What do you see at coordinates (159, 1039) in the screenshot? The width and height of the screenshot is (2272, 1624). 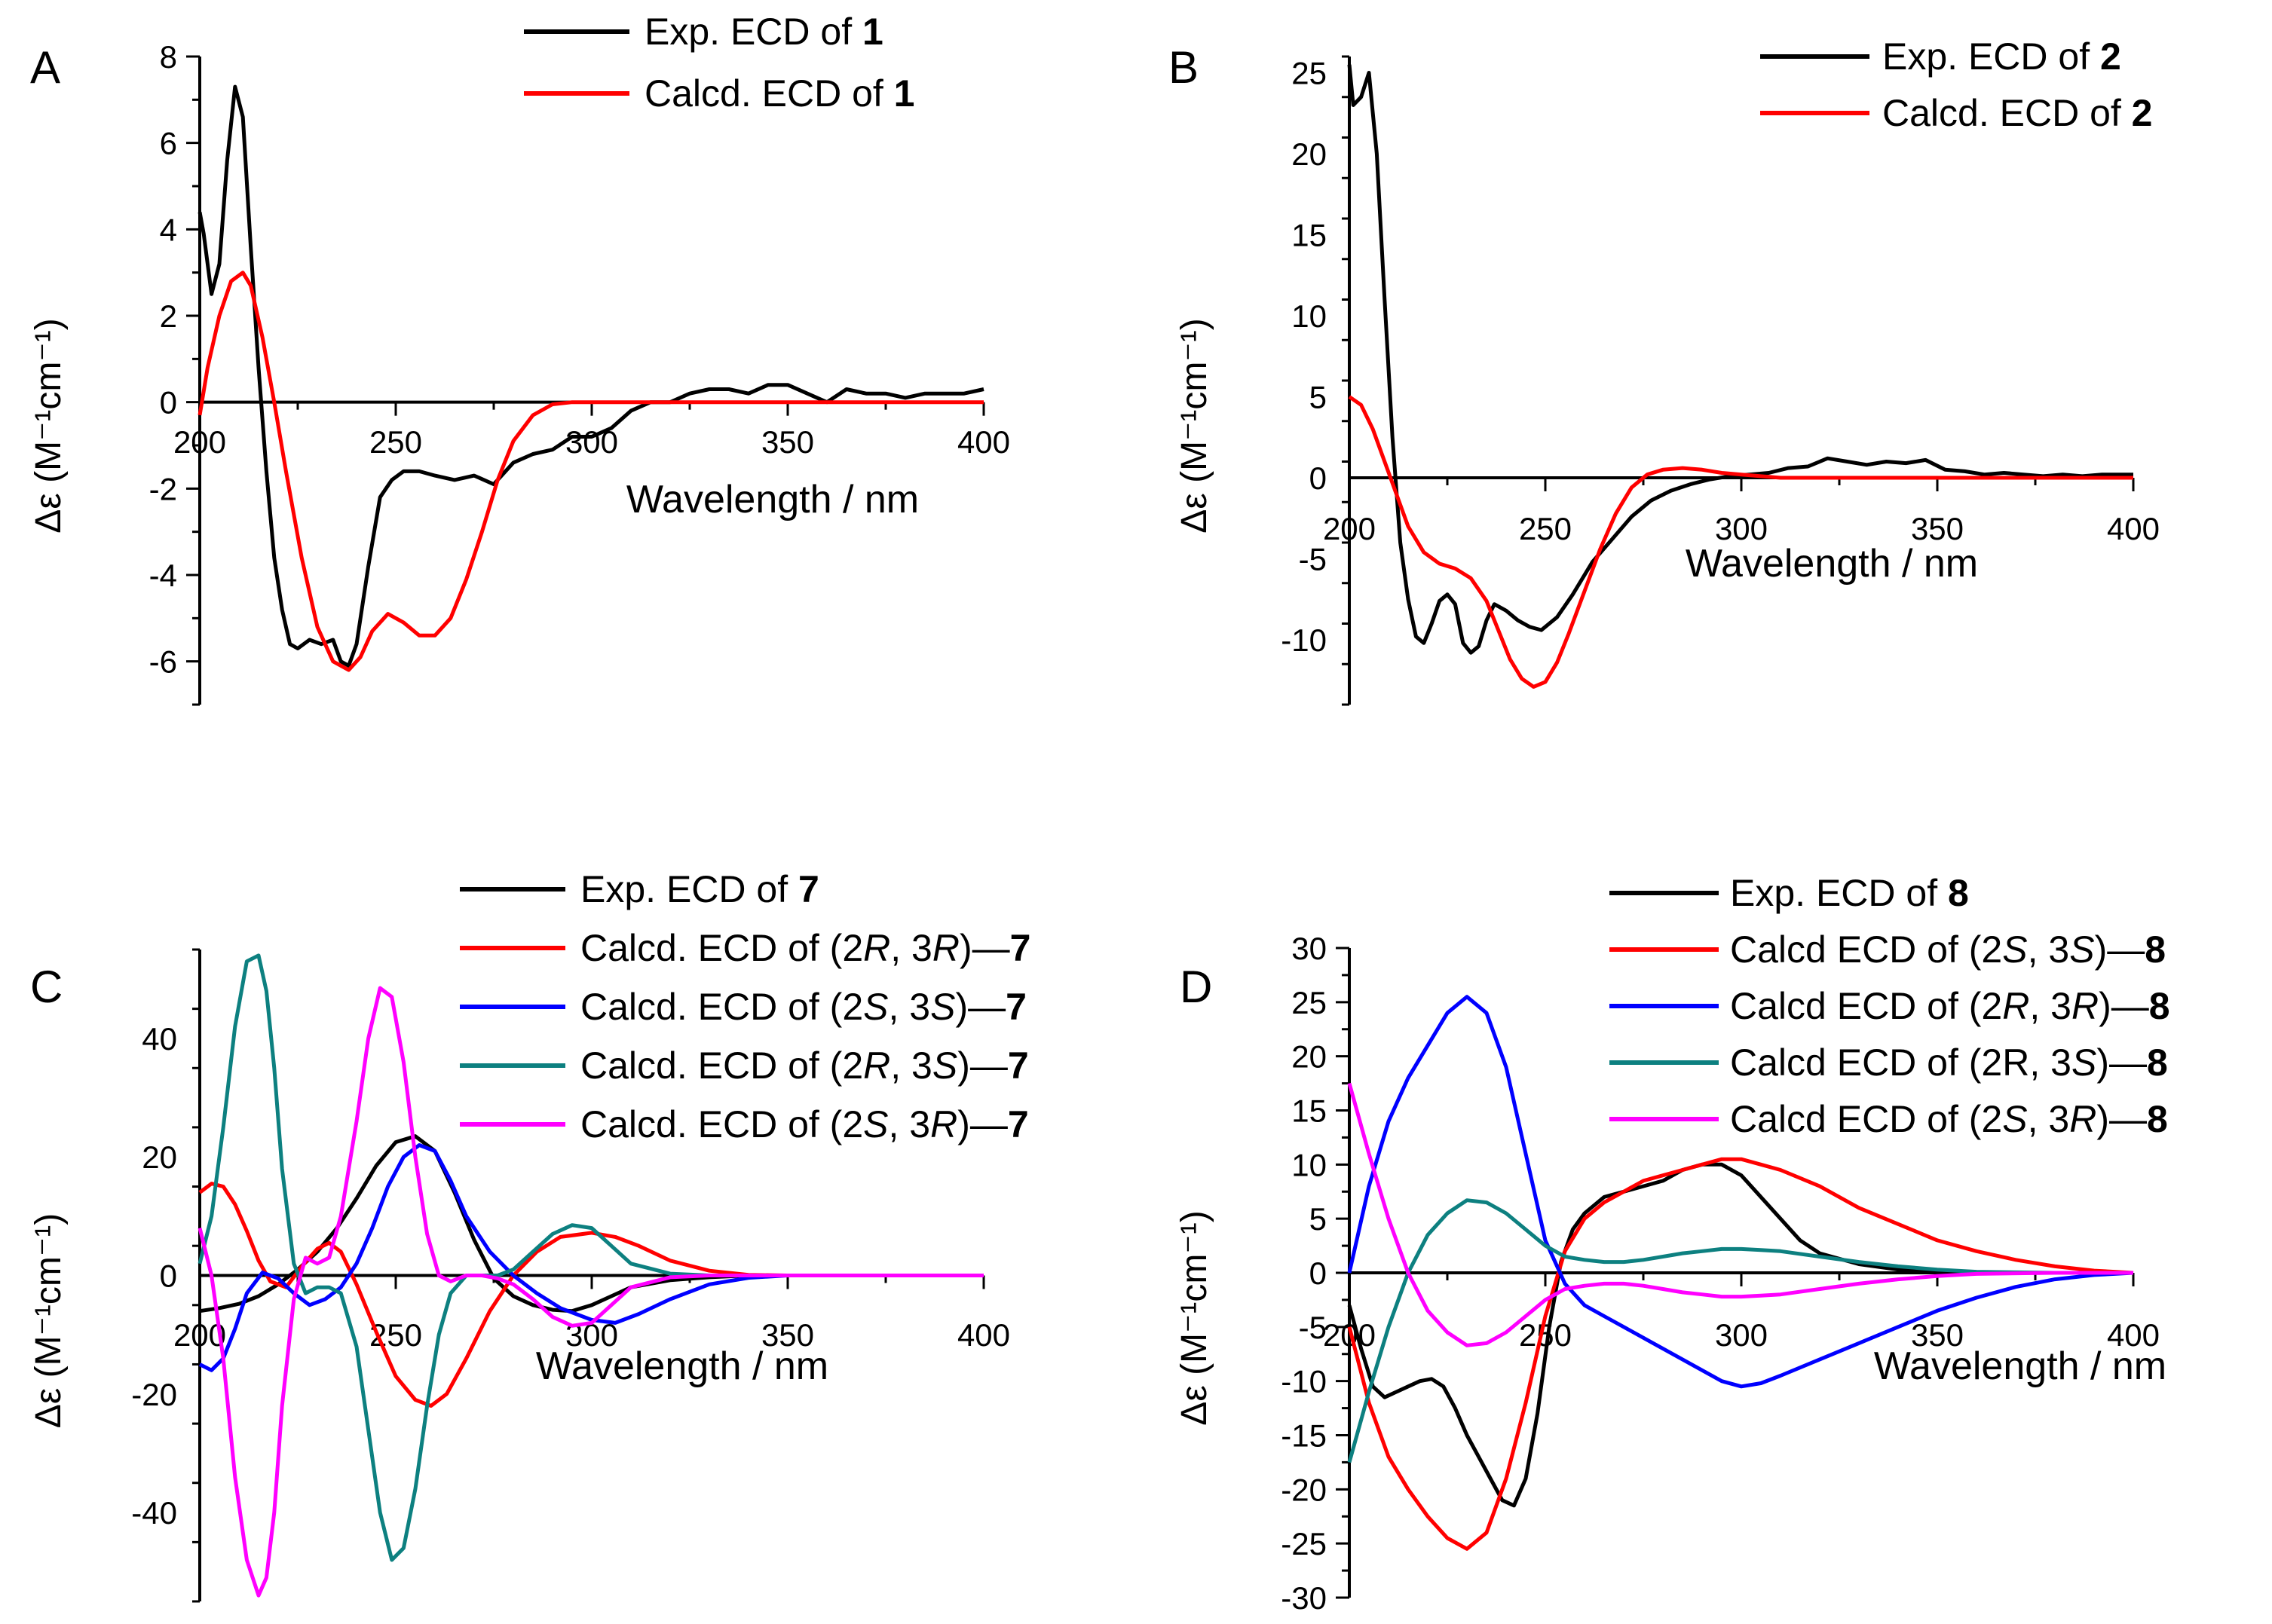 I see `y-tick-label: 40` at bounding box center [159, 1039].